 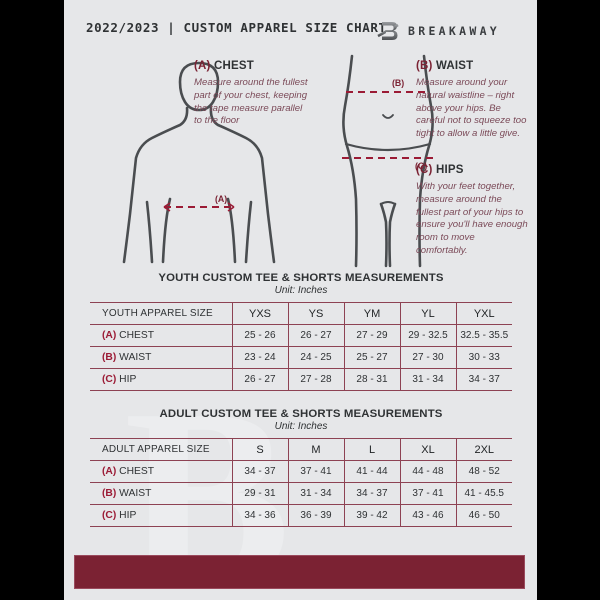 I want to click on youth-row-0-tag: (A), so click(x=109, y=335).